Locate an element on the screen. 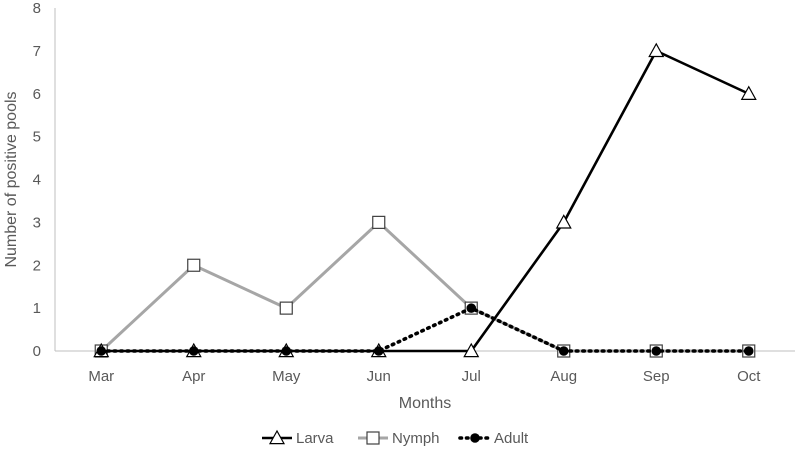  y-axis-ticks: 0 1 2 3 4 5 6 7 8 is located at coordinates (37, 180).